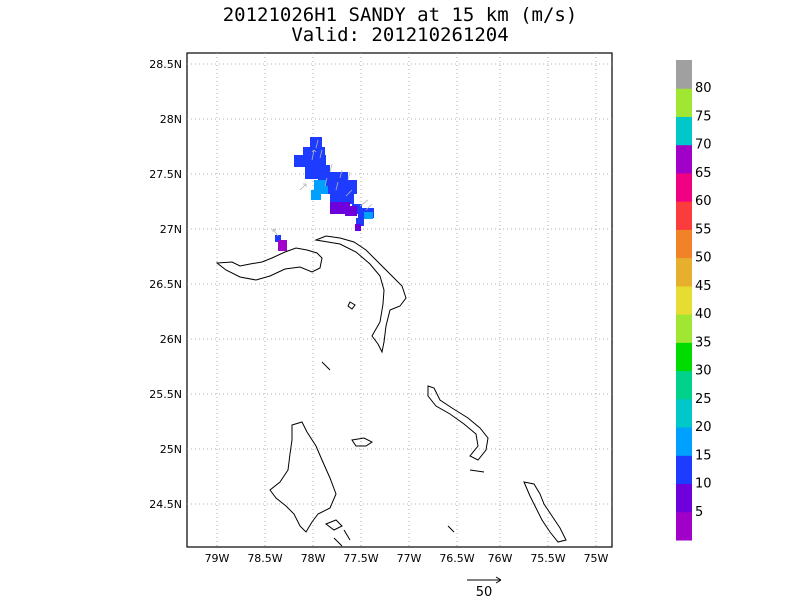 This screenshot has width=800, height=600. What do you see at coordinates (703, 173) in the screenshot?
I see `colorbar-label: 65` at bounding box center [703, 173].